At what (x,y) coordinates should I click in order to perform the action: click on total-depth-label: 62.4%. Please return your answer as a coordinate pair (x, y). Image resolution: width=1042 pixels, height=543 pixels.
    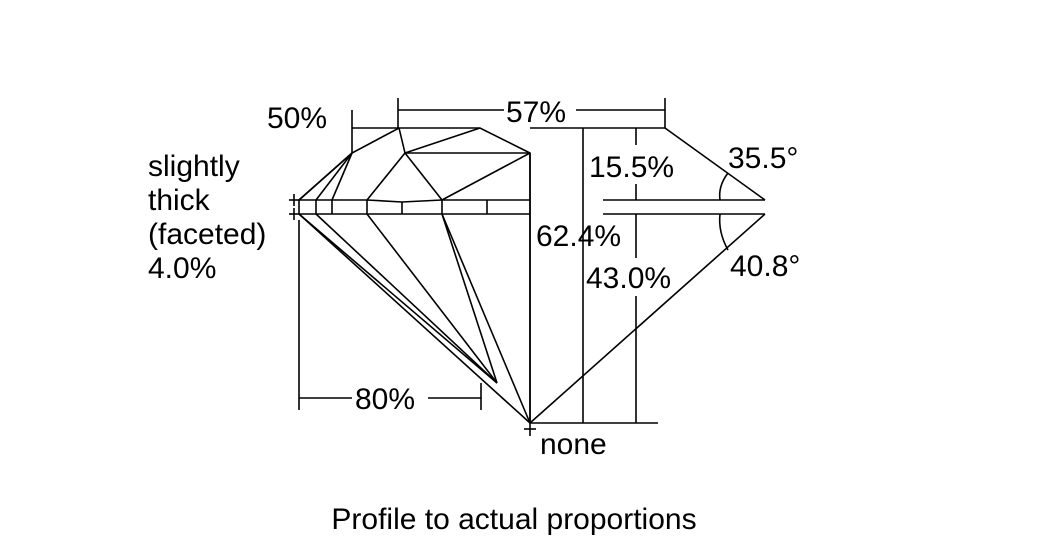
    Looking at the image, I should click on (578, 236).